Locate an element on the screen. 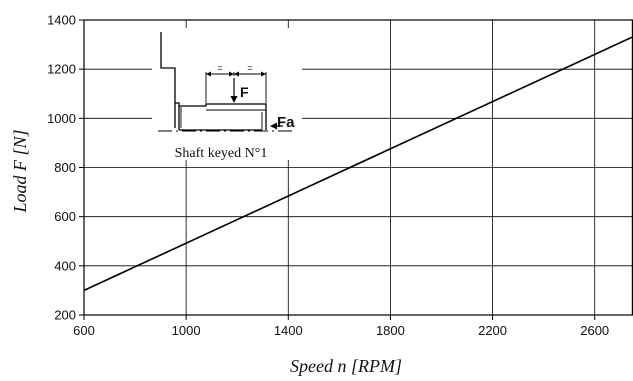 Image resolution: width=633 pixels, height=381 pixels. x-tick-label: 1000 is located at coordinates (186, 330).